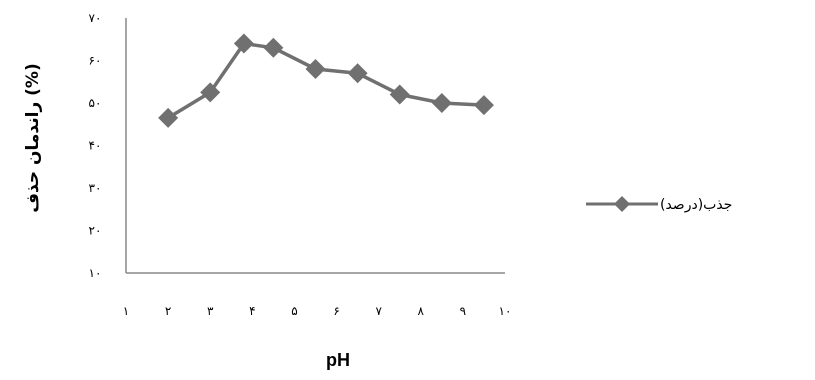 The image size is (815, 380). I want to click on x-tick-label: ۷, so click(378, 311).